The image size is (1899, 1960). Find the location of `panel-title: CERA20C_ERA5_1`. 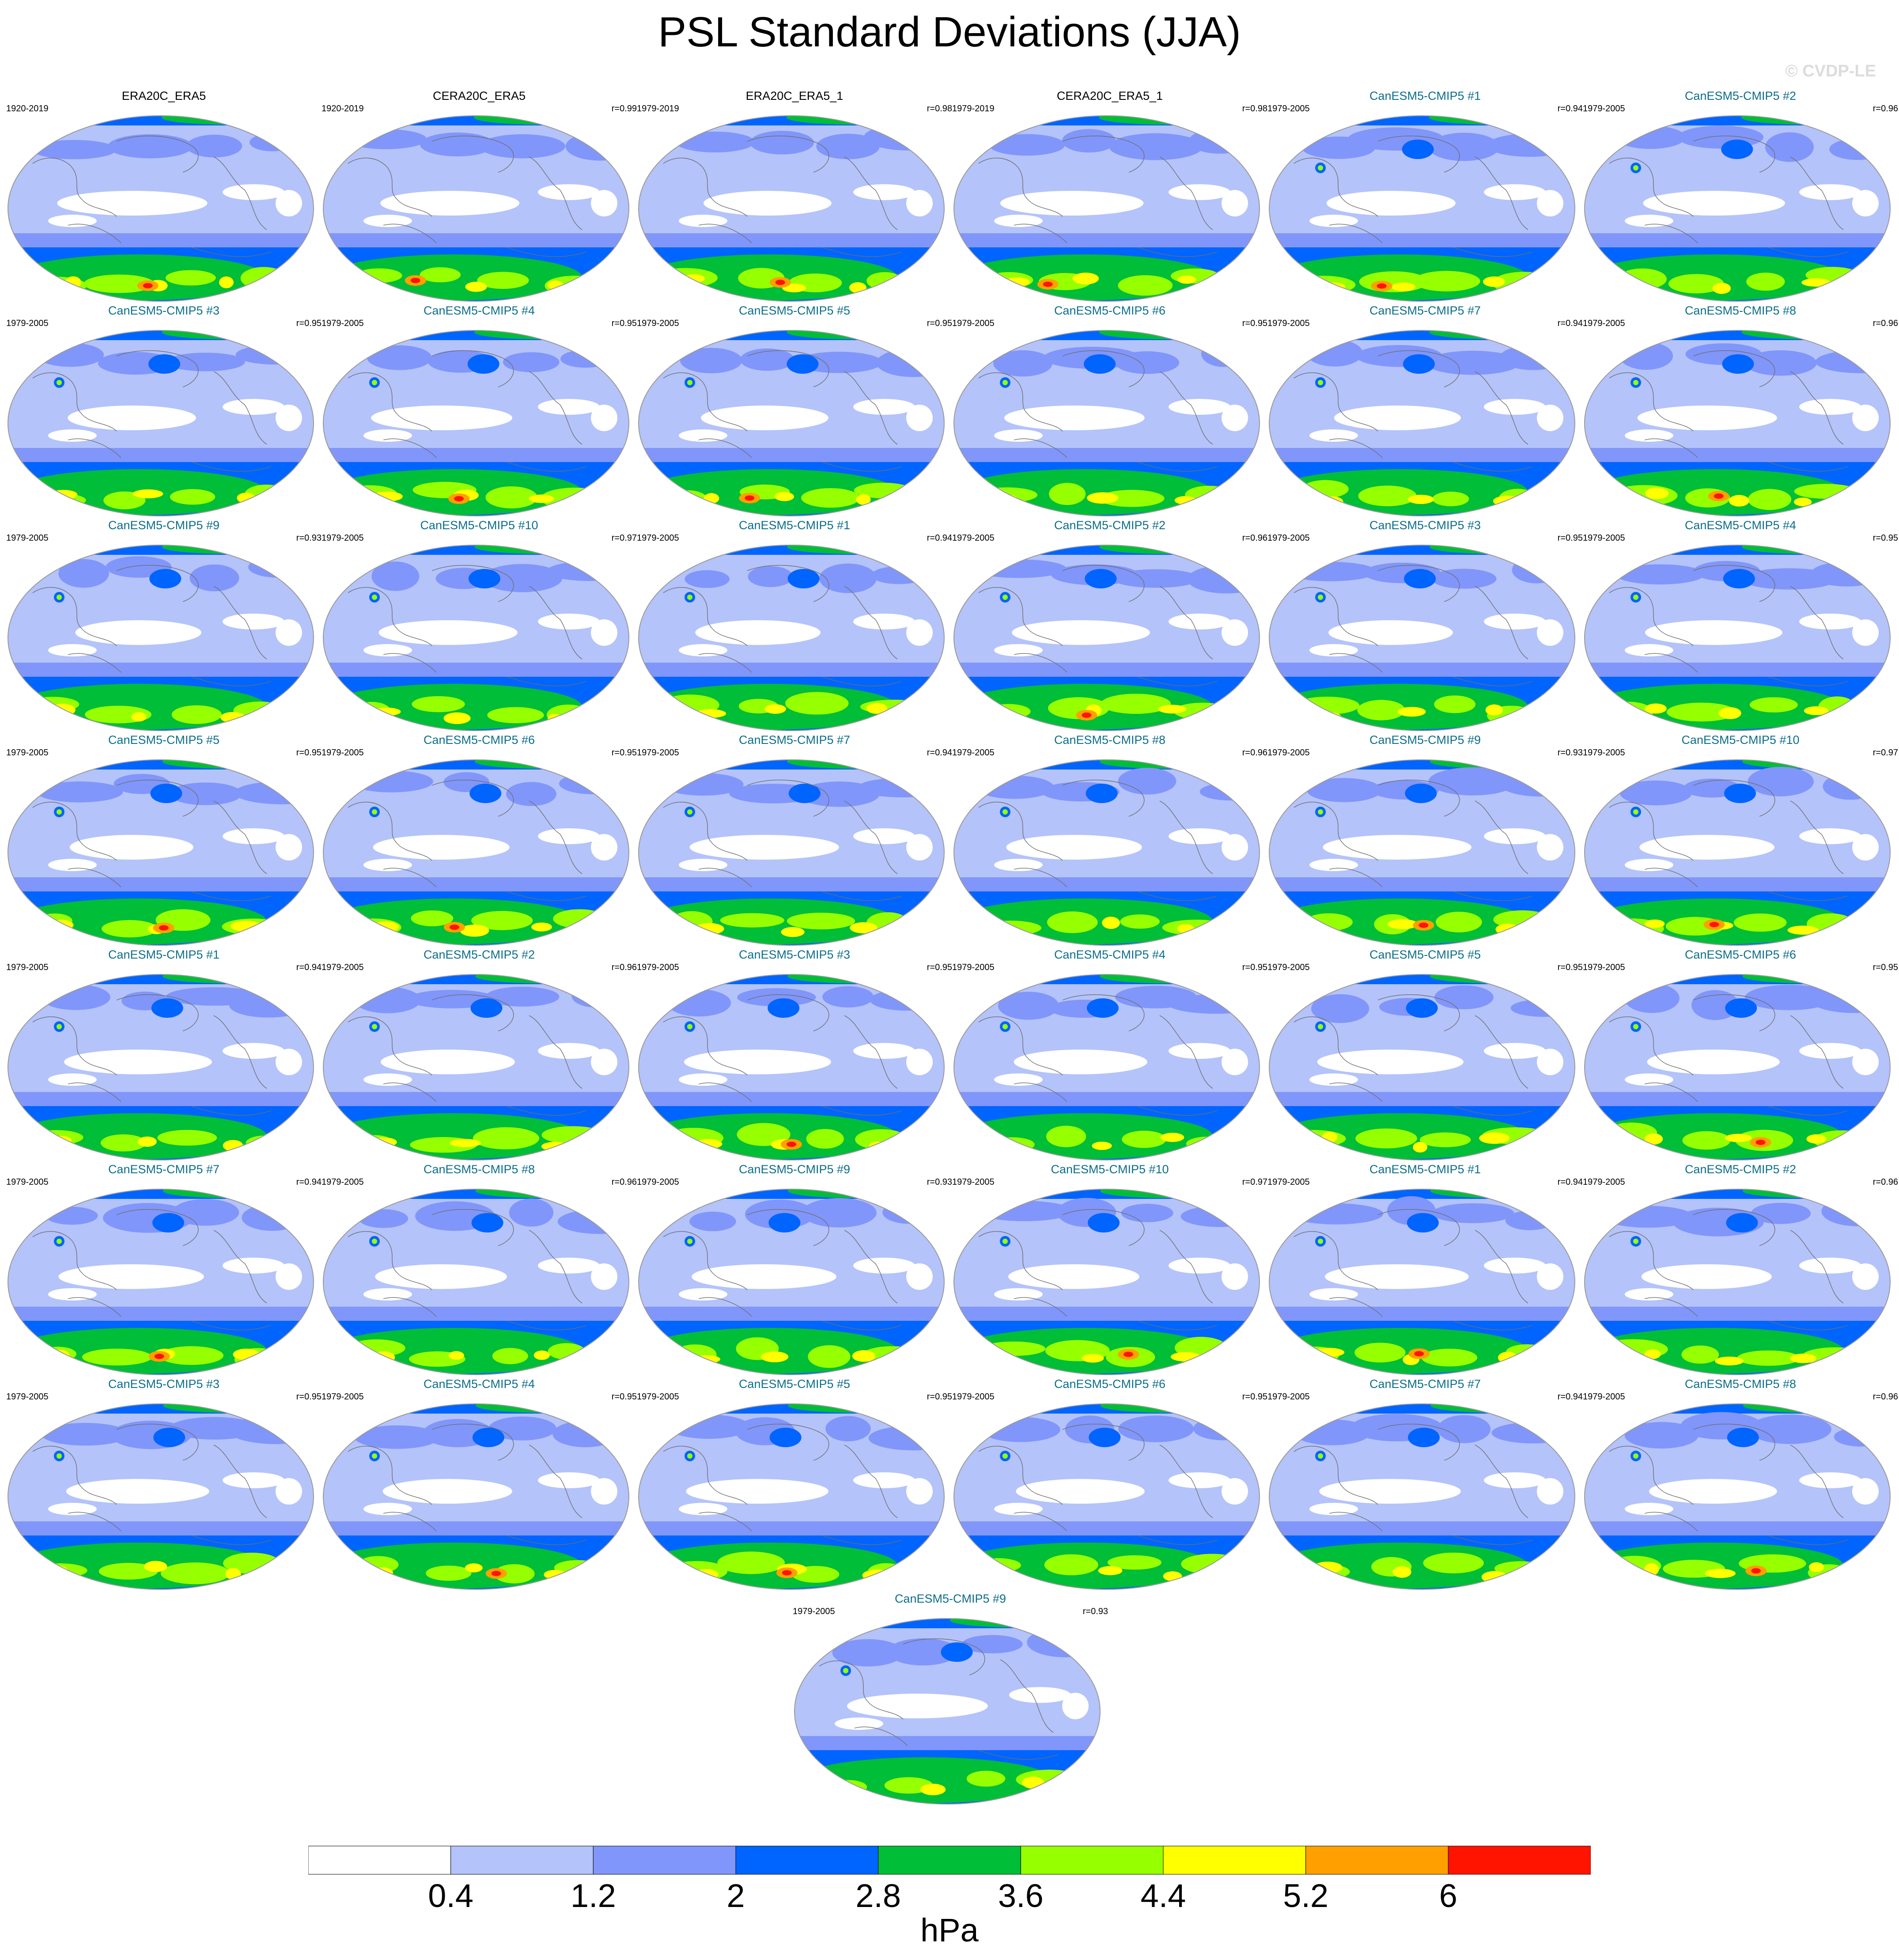

panel-title: CERA20C_ERA5_1 is located at coordinates (1109, 95).